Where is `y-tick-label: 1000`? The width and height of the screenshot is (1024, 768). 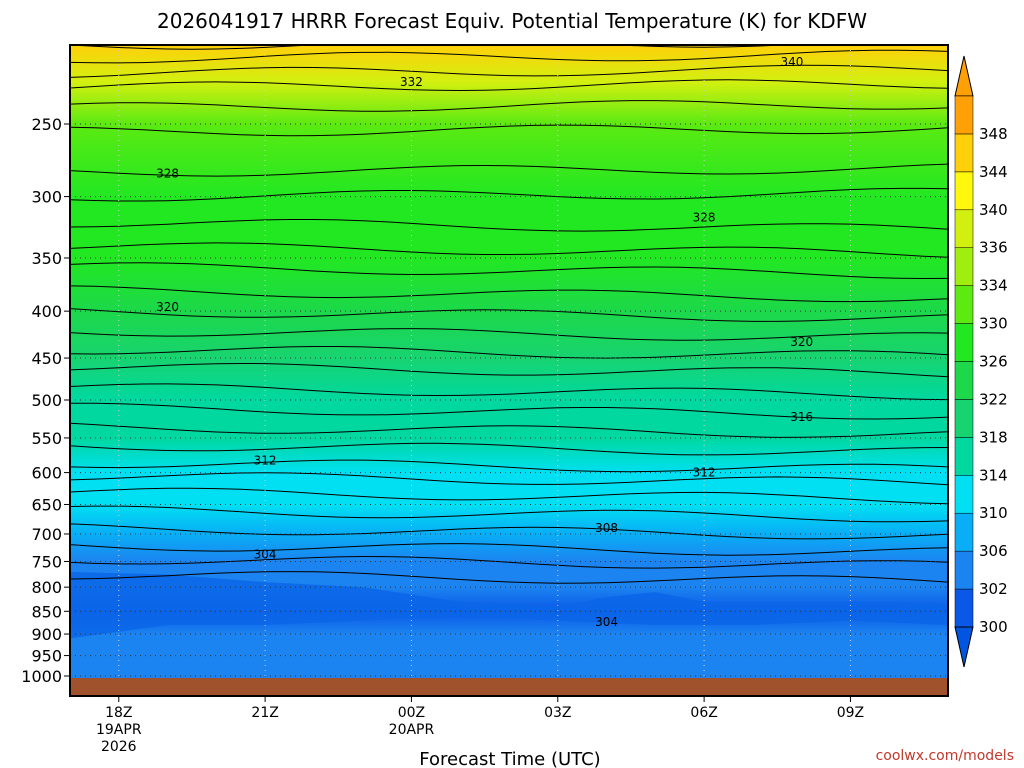 y-tick-label: 1000 is located at coordinates (41, 676).